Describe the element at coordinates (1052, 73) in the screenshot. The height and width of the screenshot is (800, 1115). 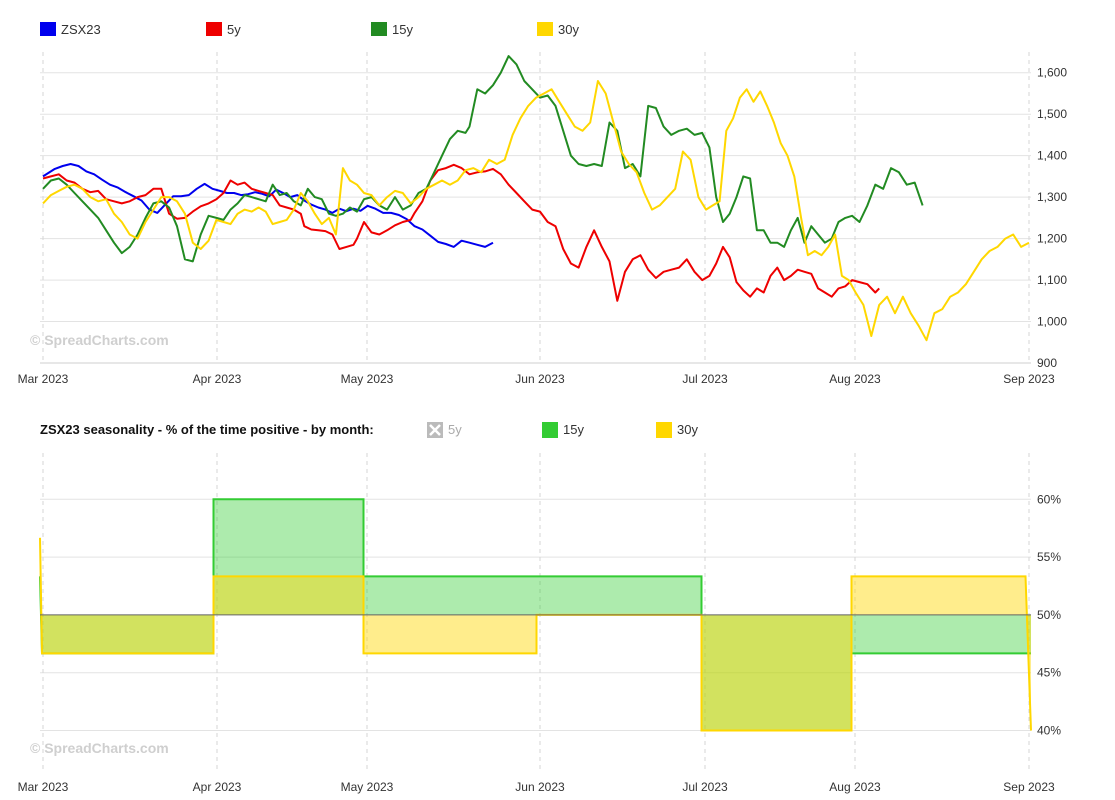
I see `top-y-tick-label: 1,600` at that location.